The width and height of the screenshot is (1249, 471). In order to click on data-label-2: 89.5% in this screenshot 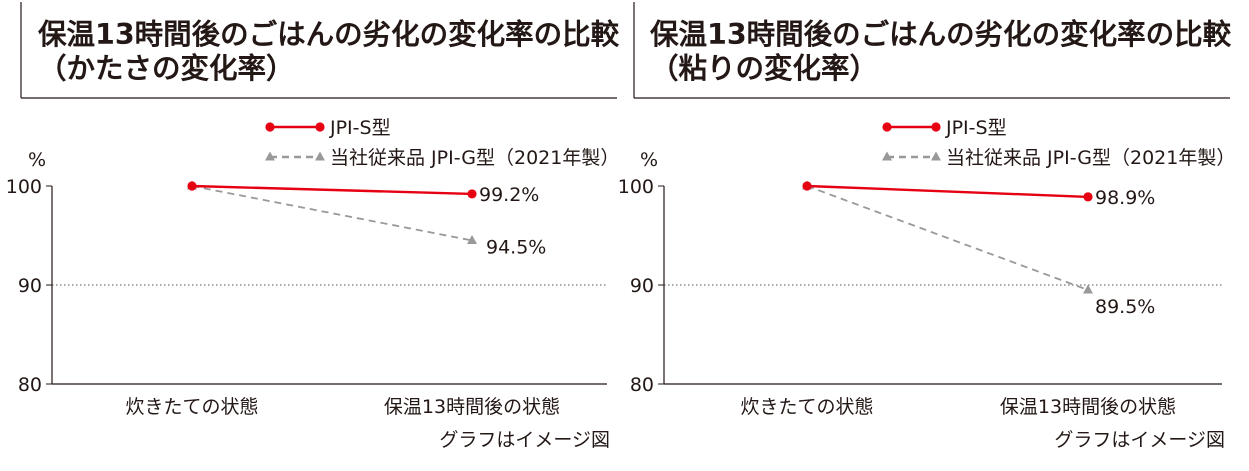, I will do `click(1125, 307)`.